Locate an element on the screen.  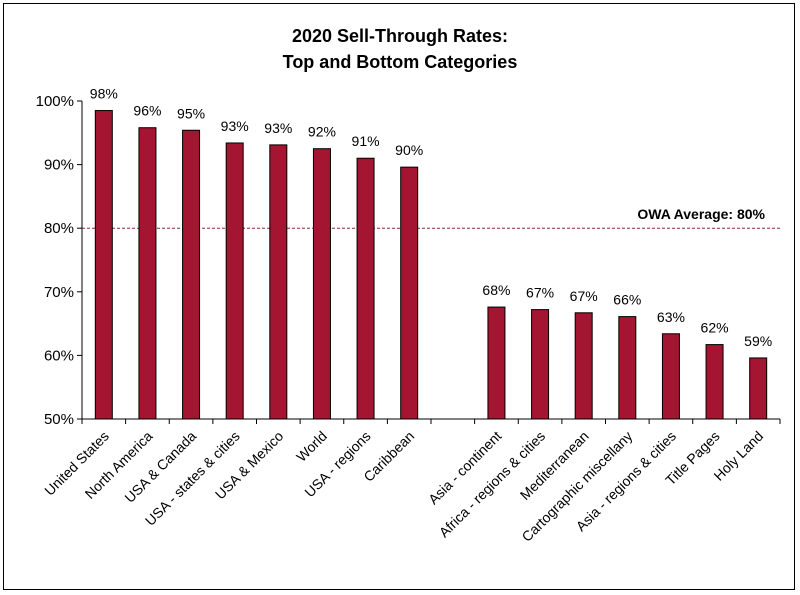
y-tick-label: 80% is located at coordinates (59, 228).